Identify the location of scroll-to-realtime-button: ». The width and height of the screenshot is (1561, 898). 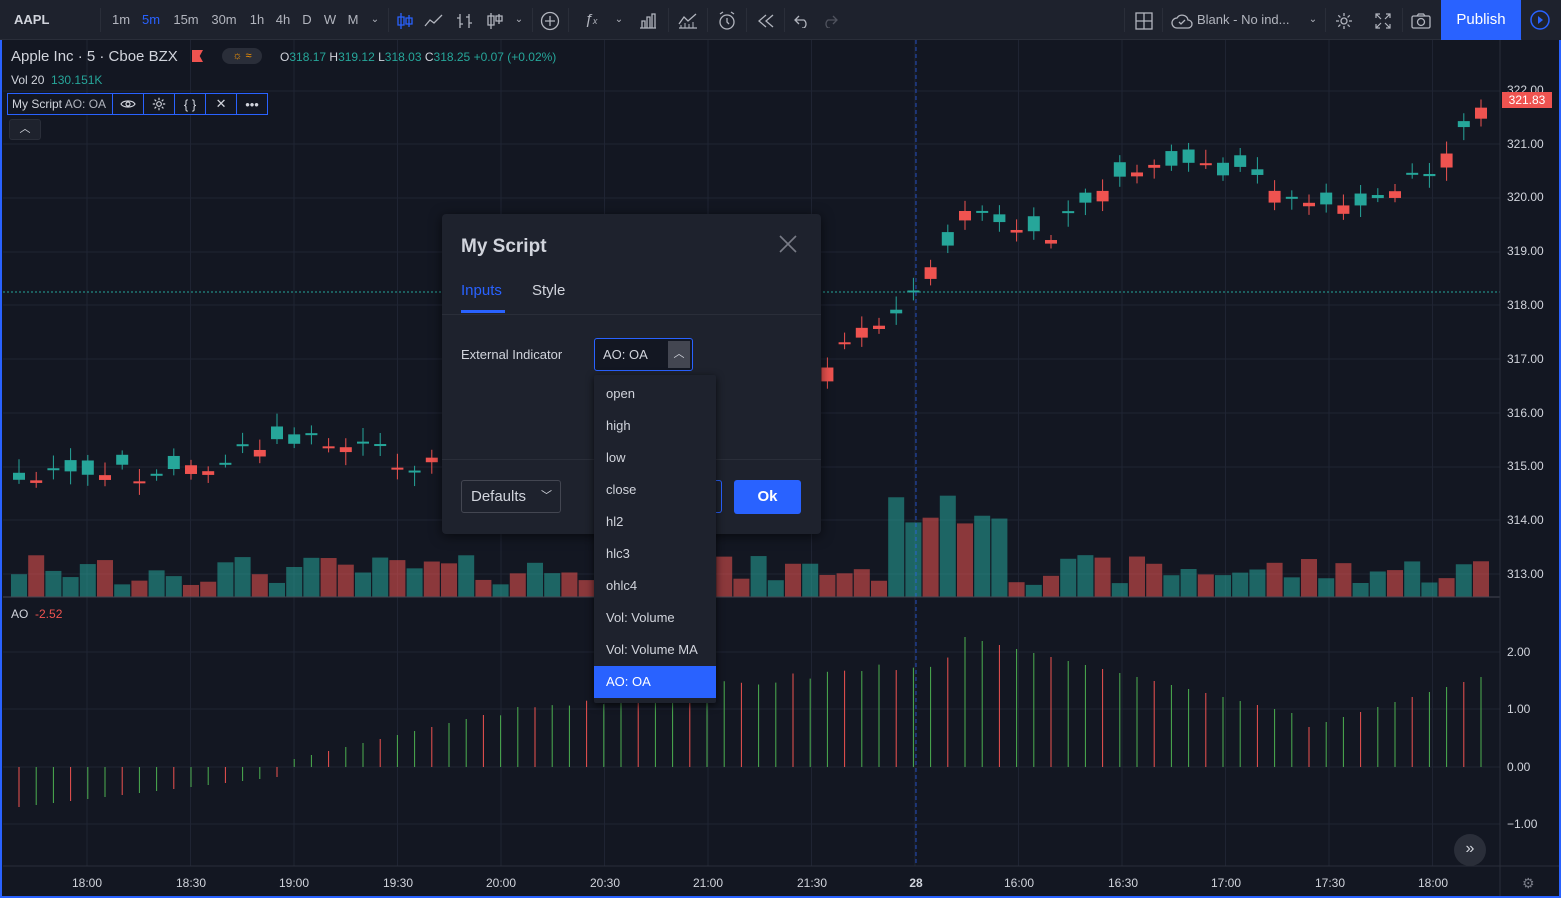
(1470, 850).